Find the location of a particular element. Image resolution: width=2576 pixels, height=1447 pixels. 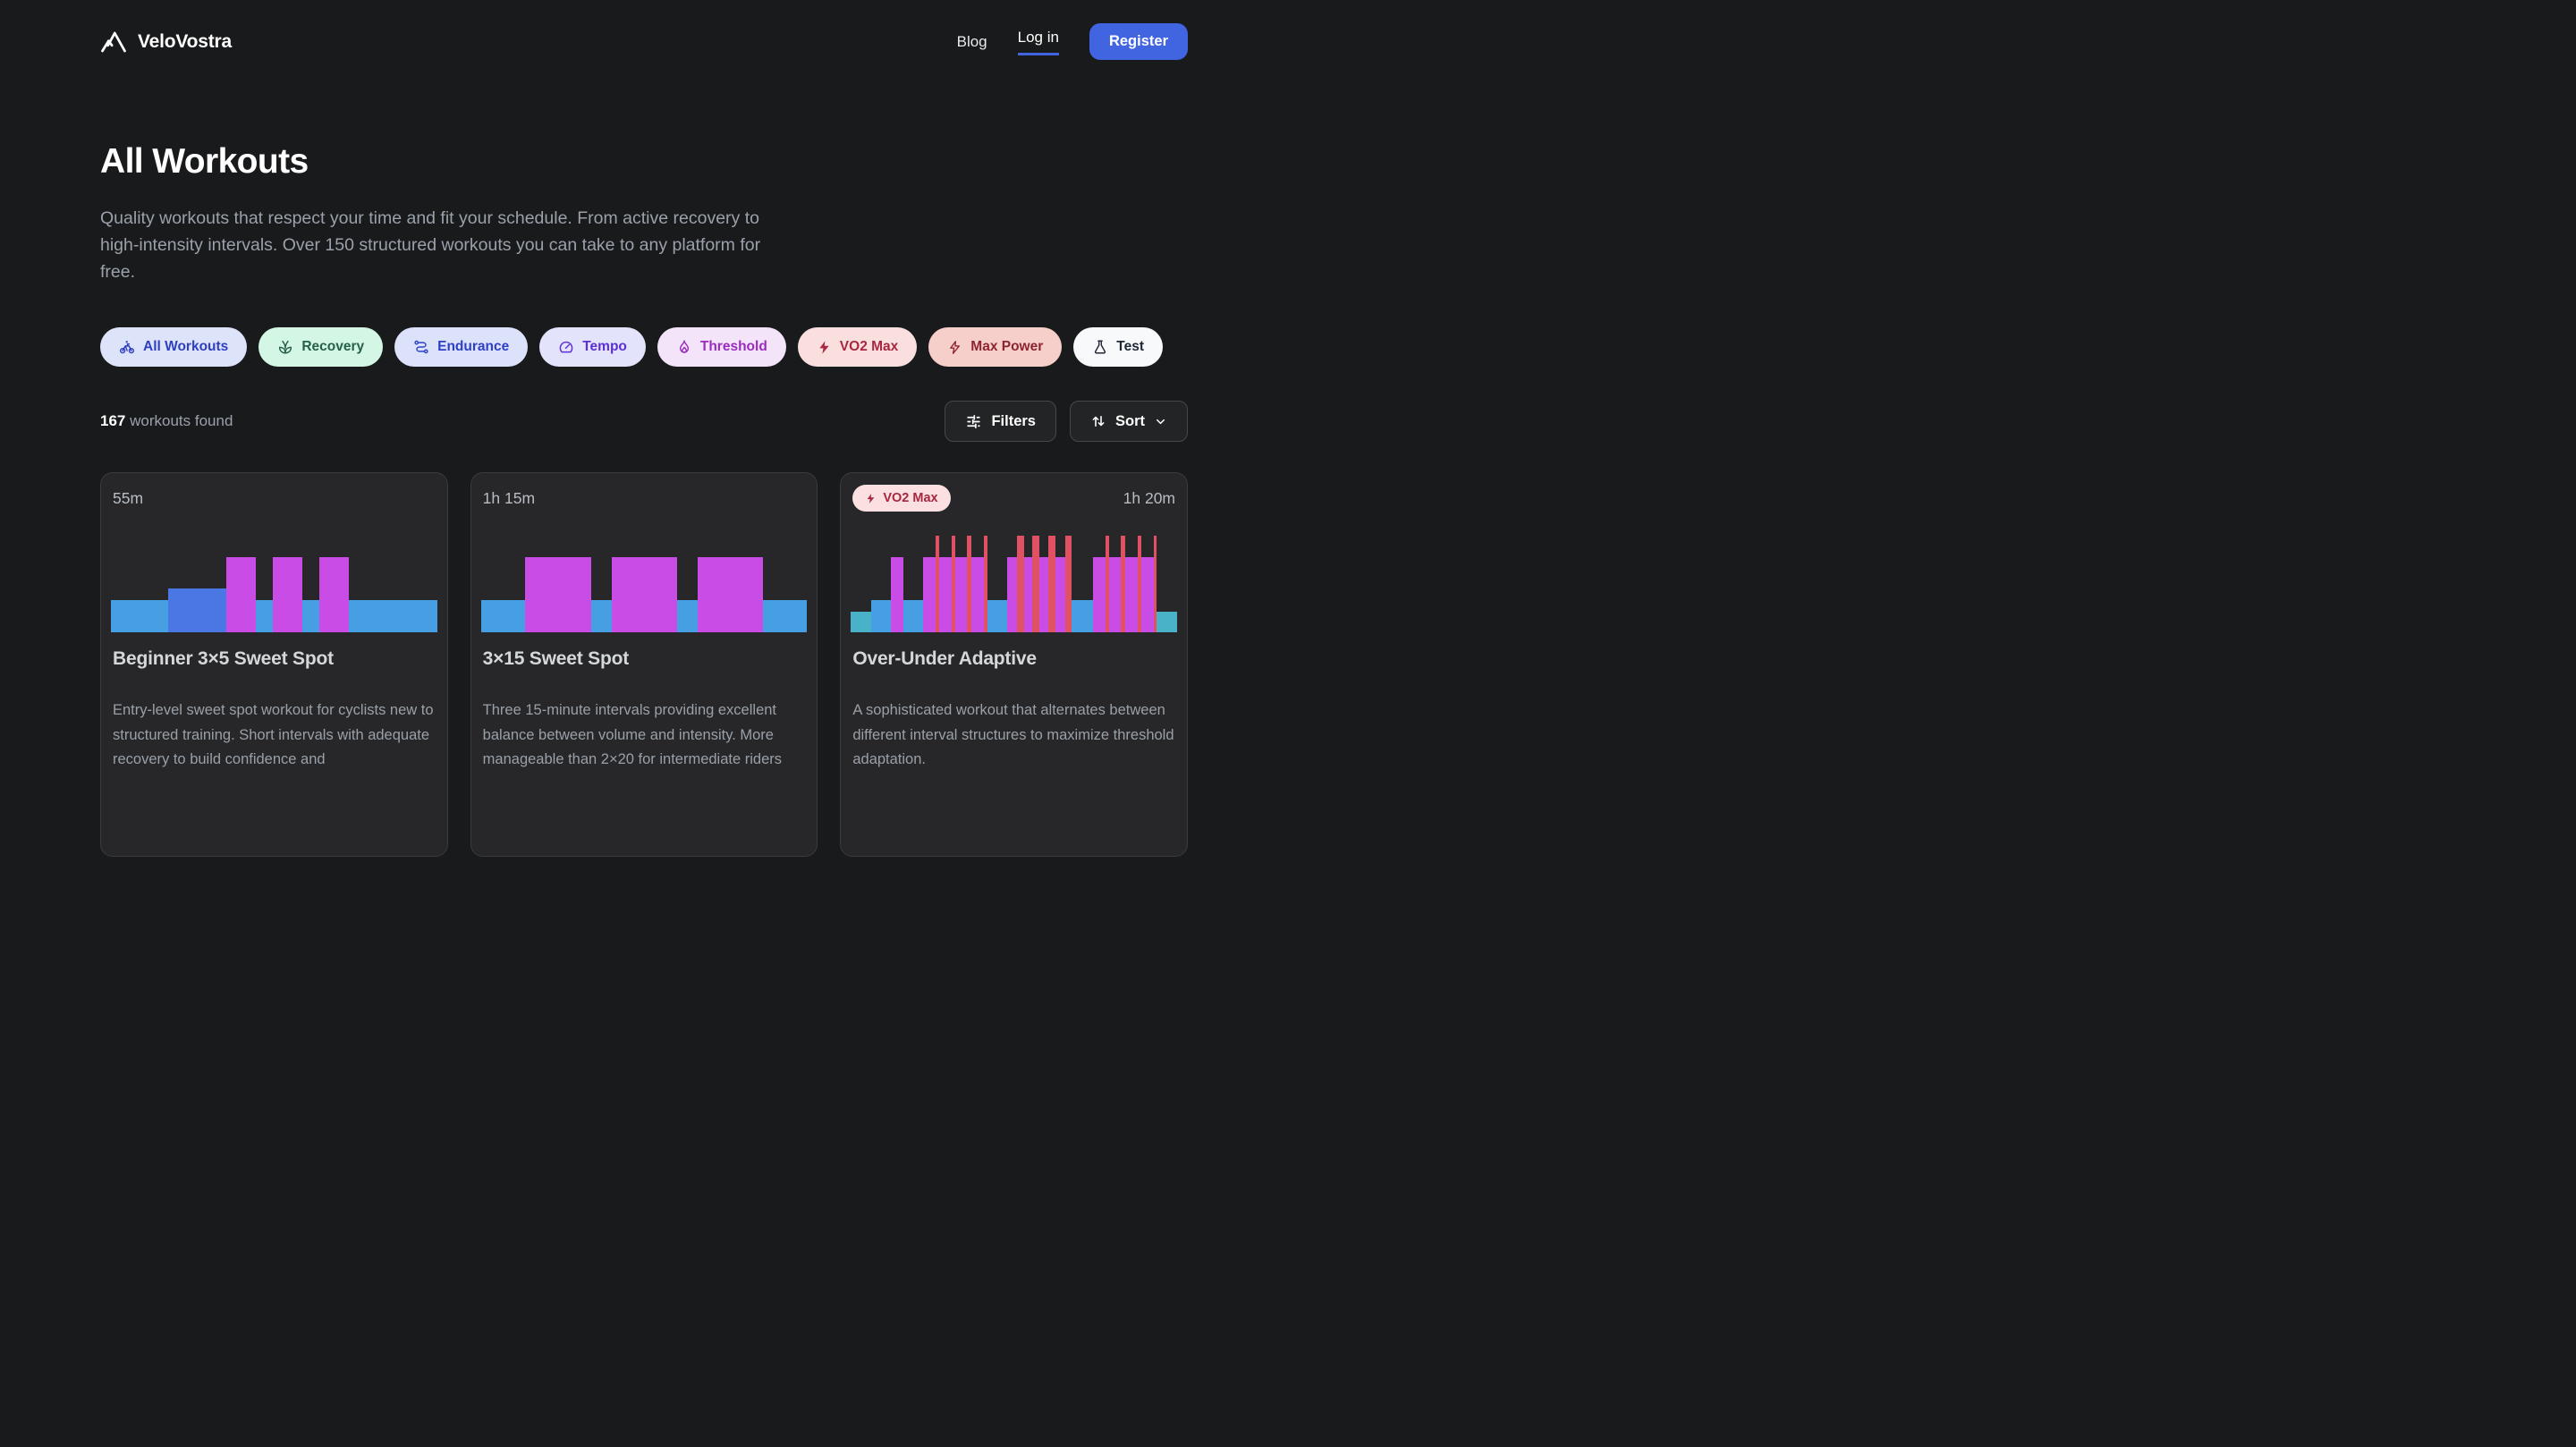

bike-icon is located at coordinates (127, 347).